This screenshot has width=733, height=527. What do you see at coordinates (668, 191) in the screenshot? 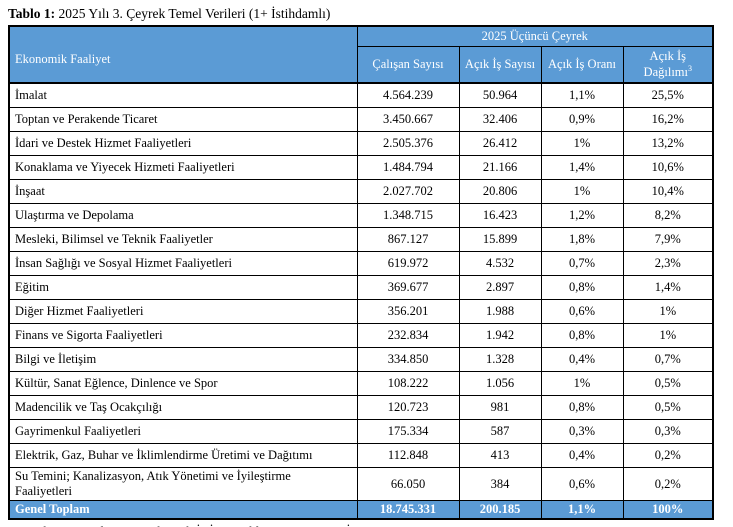
I see `acik-is-dagilimi-cell: 10,4%` at bounding box center [668, 191].